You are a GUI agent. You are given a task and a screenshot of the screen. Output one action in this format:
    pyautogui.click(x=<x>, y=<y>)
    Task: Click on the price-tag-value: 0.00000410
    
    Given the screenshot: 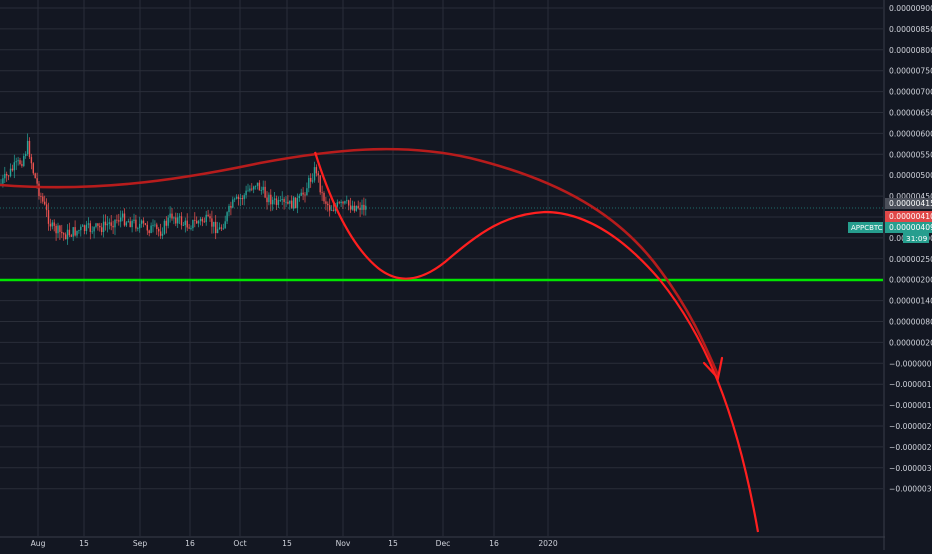 What is the action you would take?
    pyautogui.click(x=910, y=216)
    